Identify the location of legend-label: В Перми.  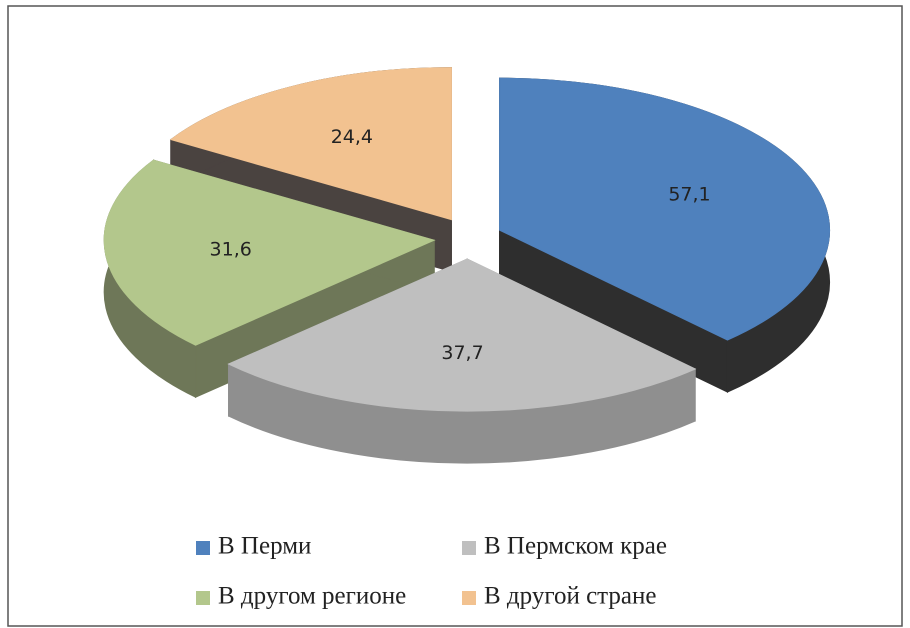
(264, 546).